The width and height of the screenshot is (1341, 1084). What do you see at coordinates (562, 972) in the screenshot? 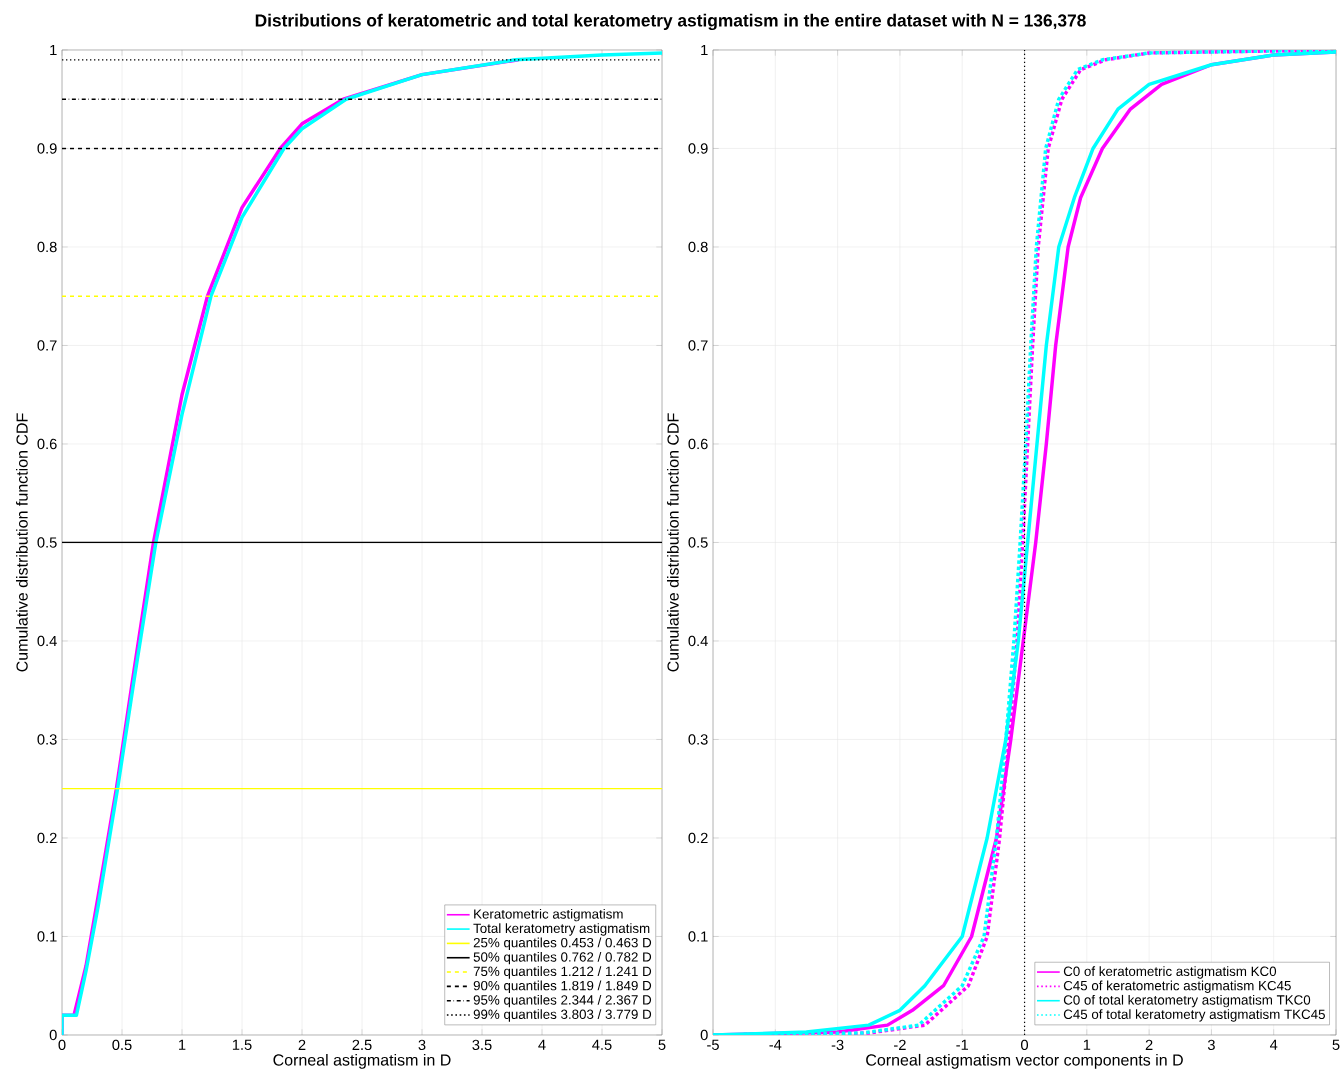
I see `legend-label: 75% quantiles 1.212 / 1.241 D` at bounding box center [562, 972].